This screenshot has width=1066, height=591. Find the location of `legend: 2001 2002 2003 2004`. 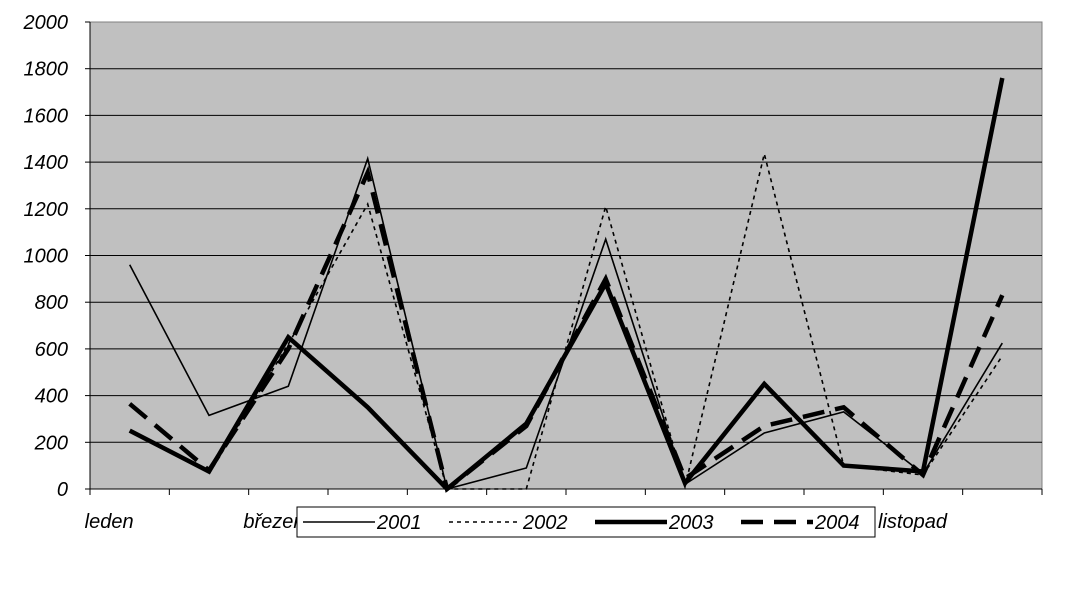

legend: 2001 2002 2003 2004 is located at coordinates (586, 522).